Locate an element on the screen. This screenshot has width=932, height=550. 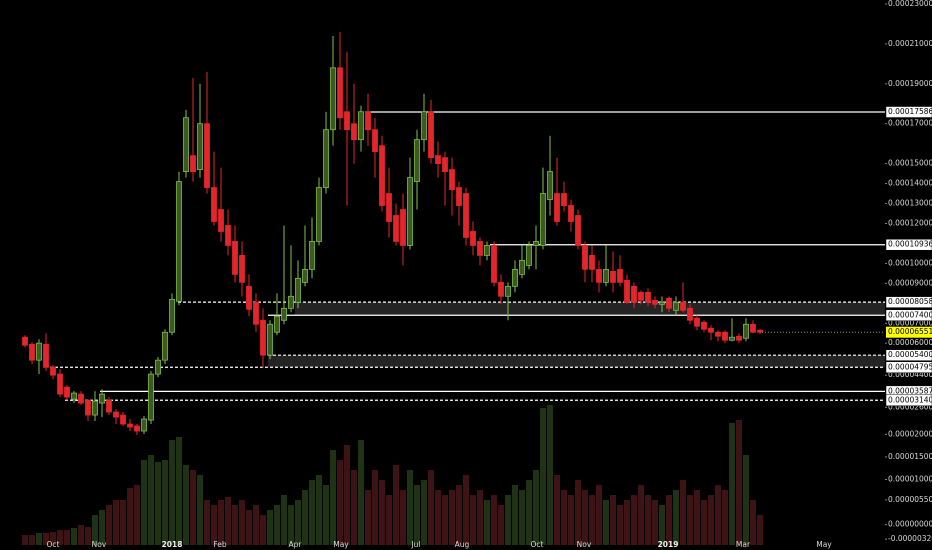
y-tick-label: 0.00009000 is located at coordinates (910, 282).